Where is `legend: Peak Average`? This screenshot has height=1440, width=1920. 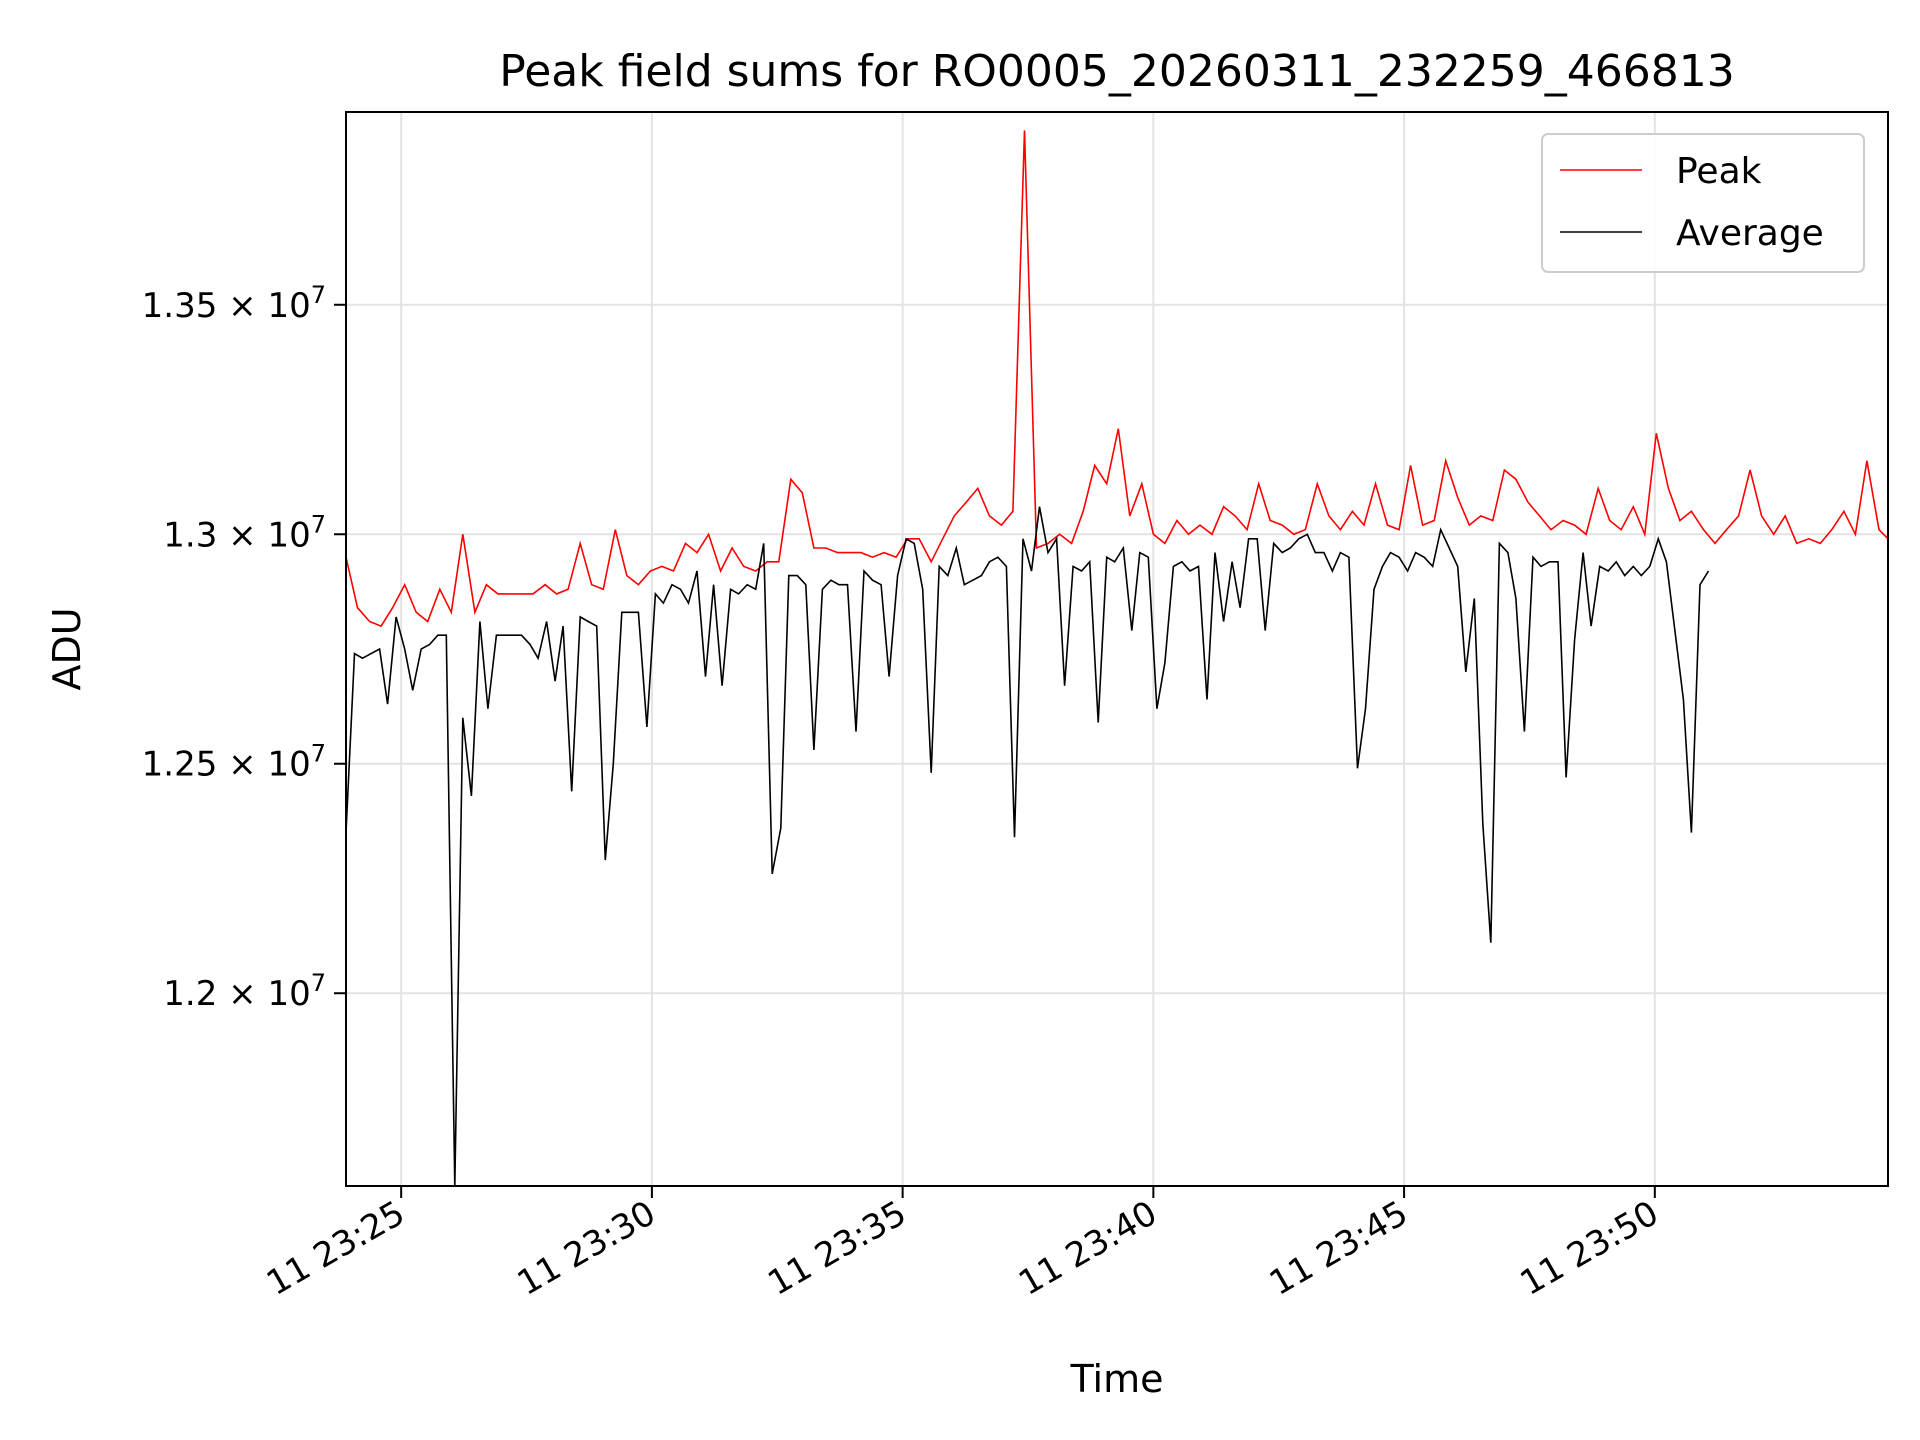 legend: Peak Average is located at coordinates (1703, 203).